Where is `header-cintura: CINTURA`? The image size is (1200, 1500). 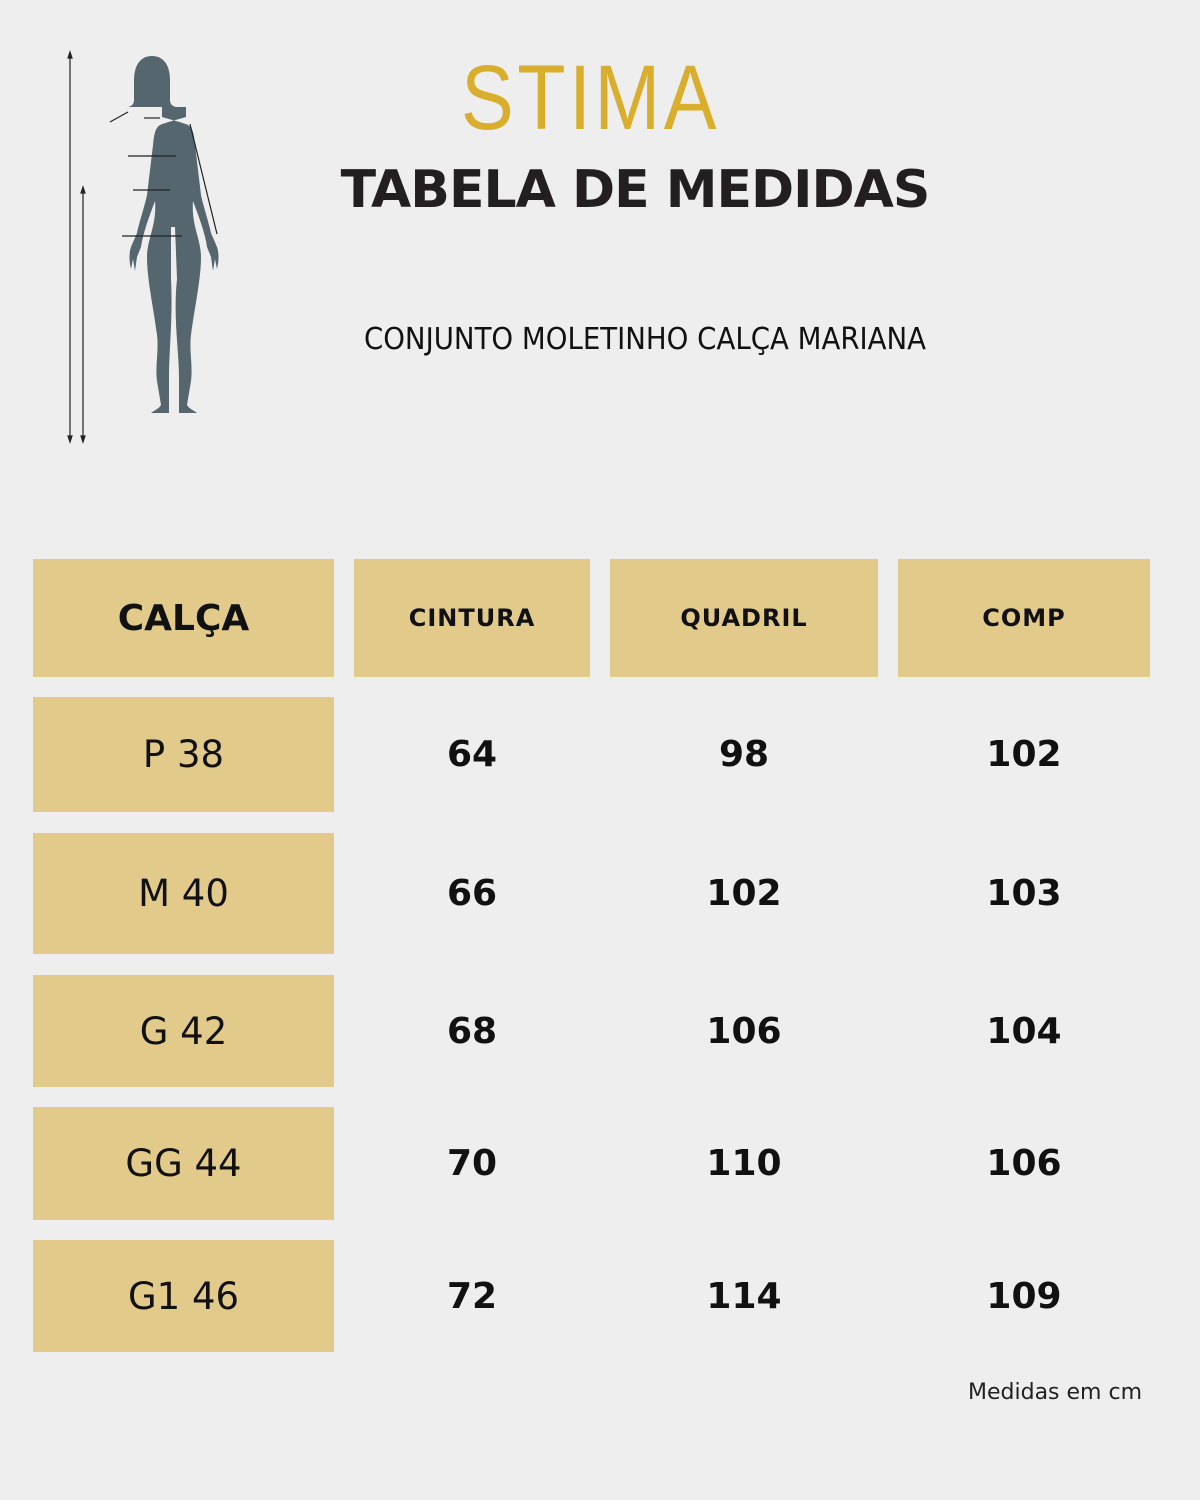
header-cintura: CINTURA is located at coordinates (472, 618).